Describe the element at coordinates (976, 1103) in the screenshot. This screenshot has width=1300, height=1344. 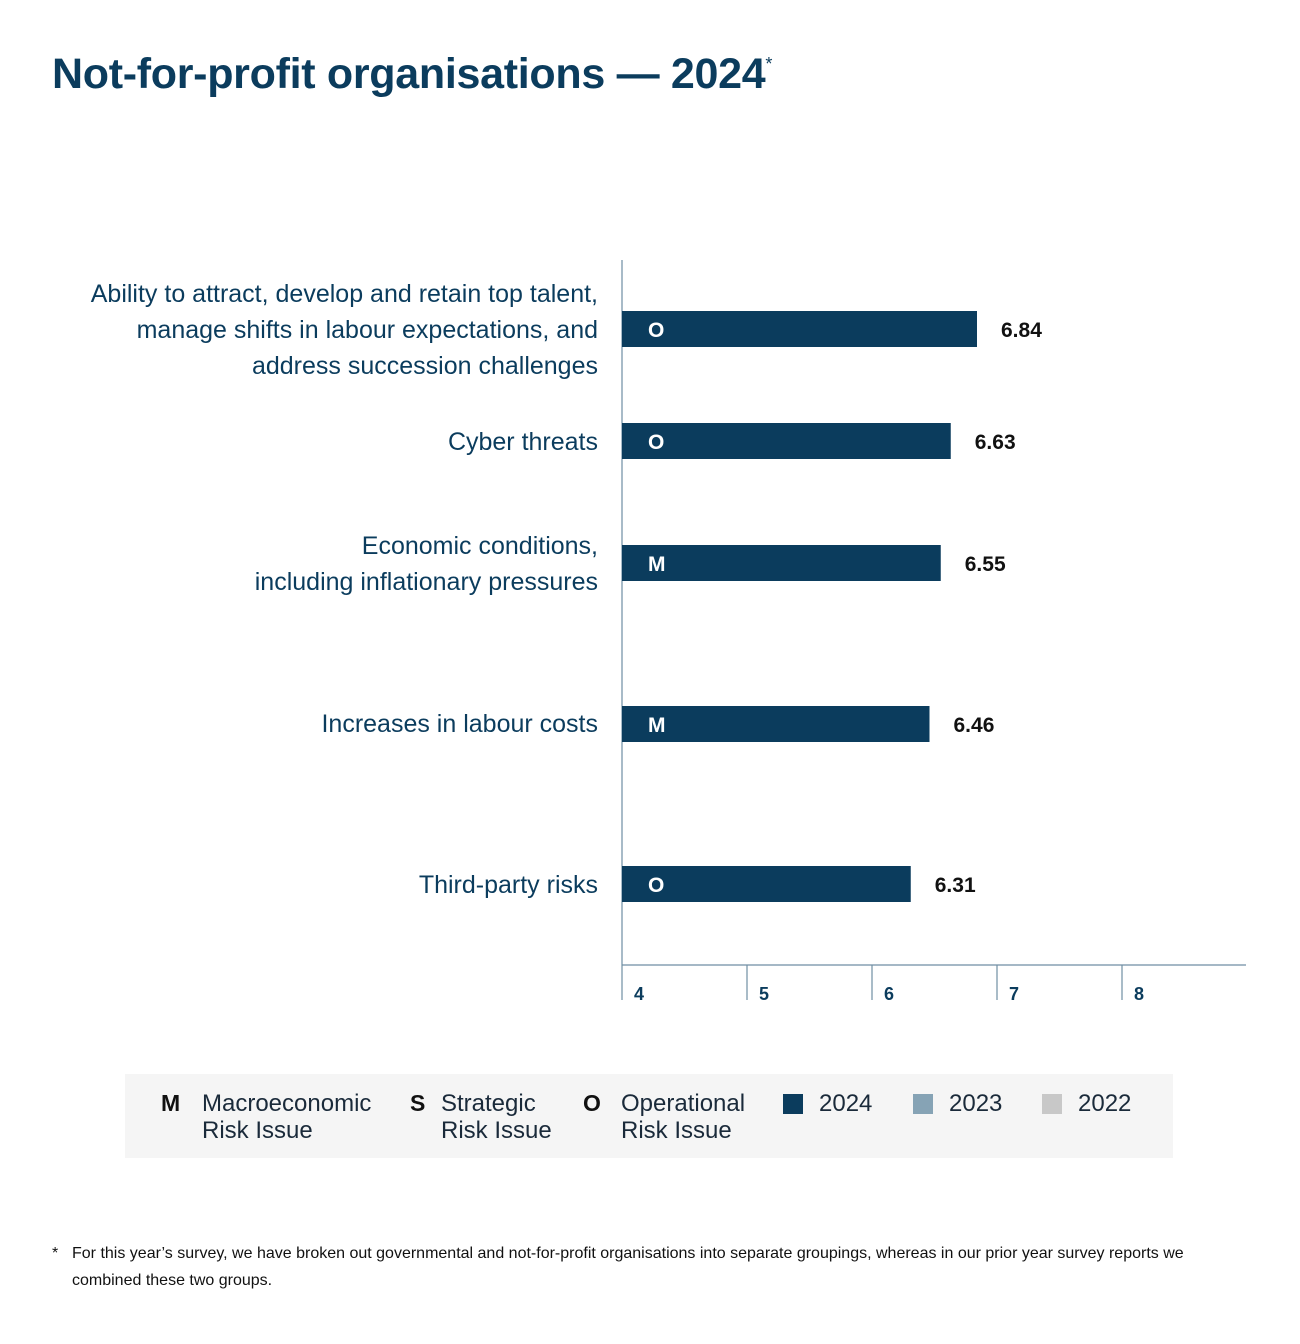
I see `legend-year-label: 2023` at that location.